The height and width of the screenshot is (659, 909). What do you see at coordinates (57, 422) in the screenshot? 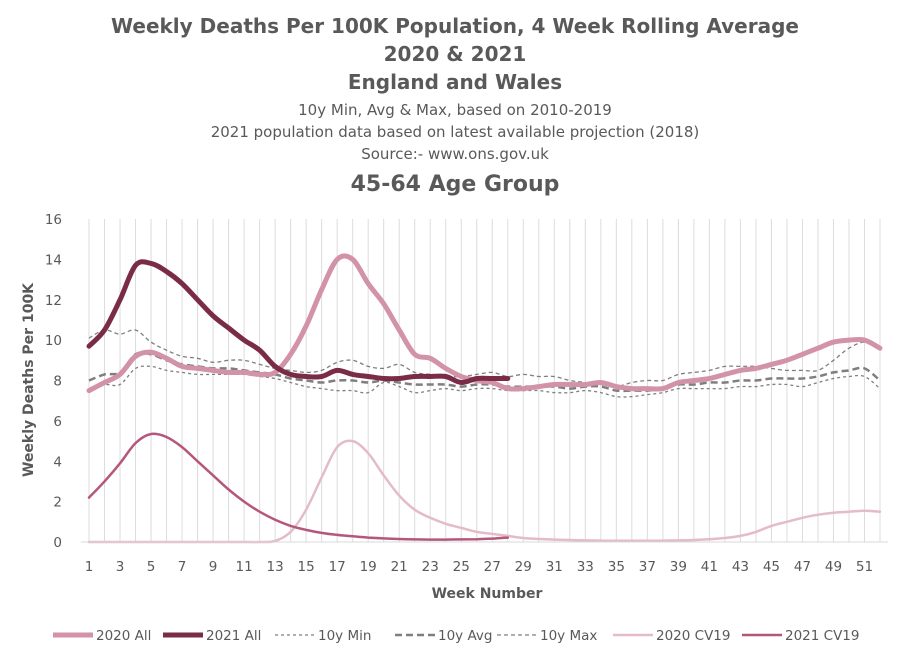
I see `y-tick-label: 6` at bounding box center [57, 422].